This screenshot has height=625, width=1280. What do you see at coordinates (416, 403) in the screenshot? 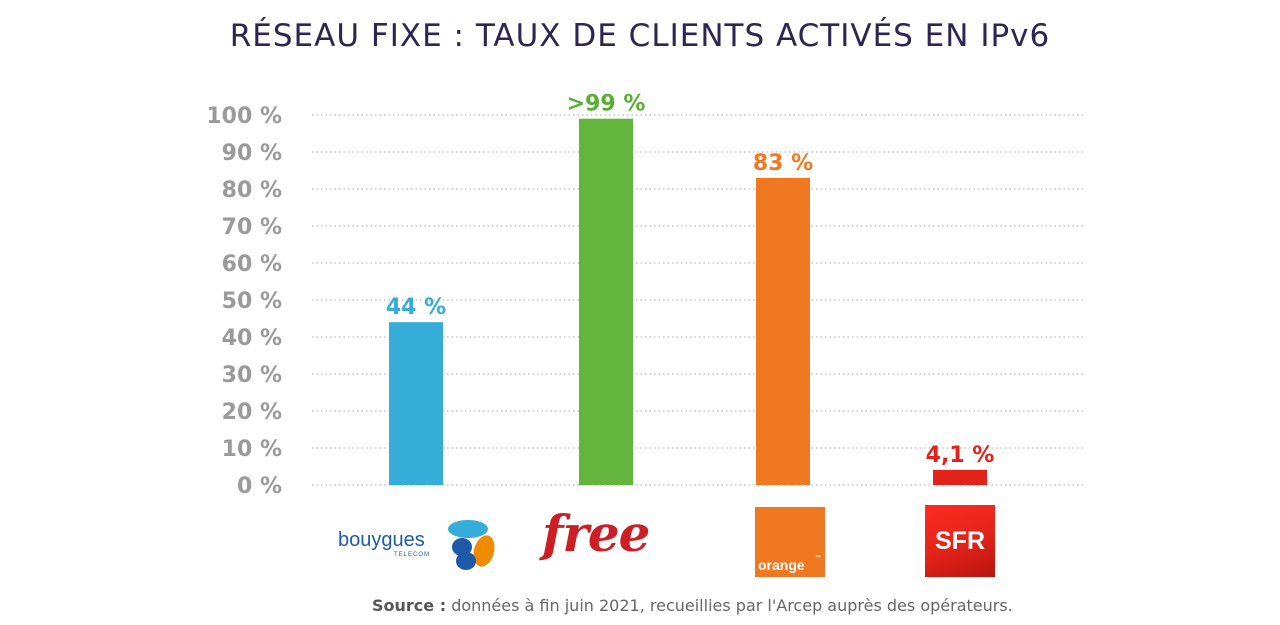
I see `bar-bouygues-telecom` at bounding box center [416, 403].